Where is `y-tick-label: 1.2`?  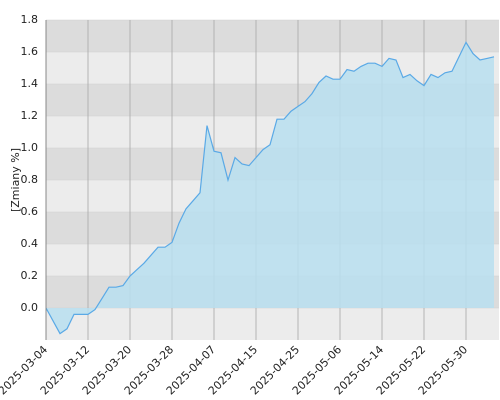
y-tick-label: 1.2 is located at coordinates (30, 115).